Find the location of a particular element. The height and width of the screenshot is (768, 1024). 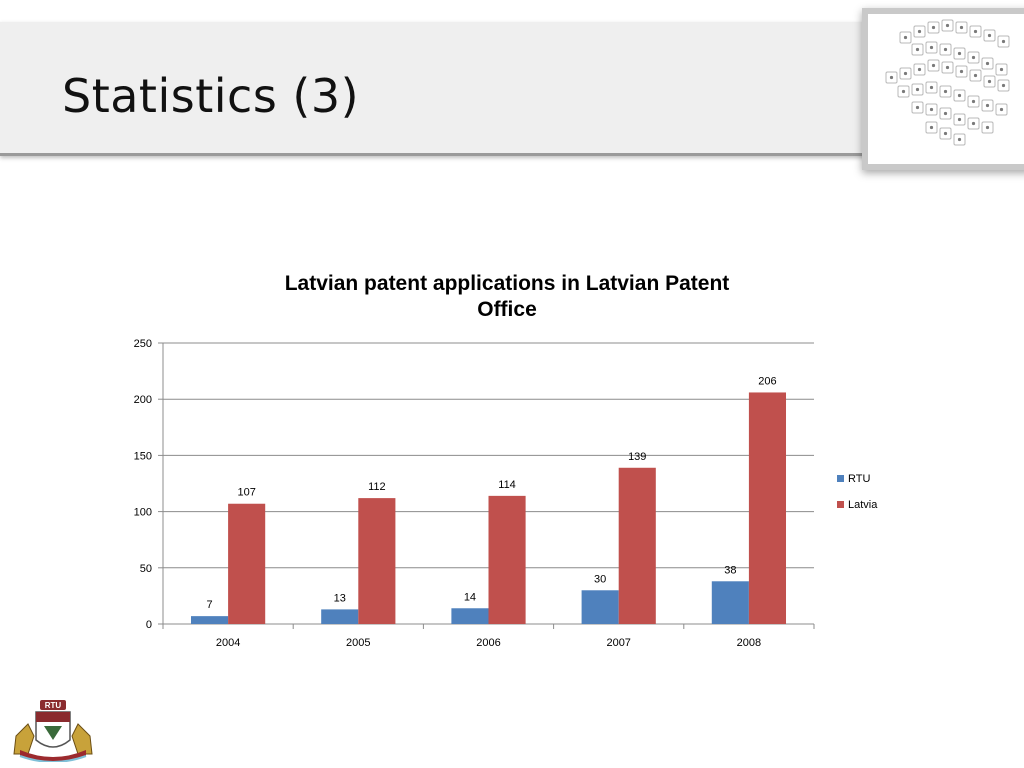

y-tick-label: 100 is located at coordinates (143, 513).